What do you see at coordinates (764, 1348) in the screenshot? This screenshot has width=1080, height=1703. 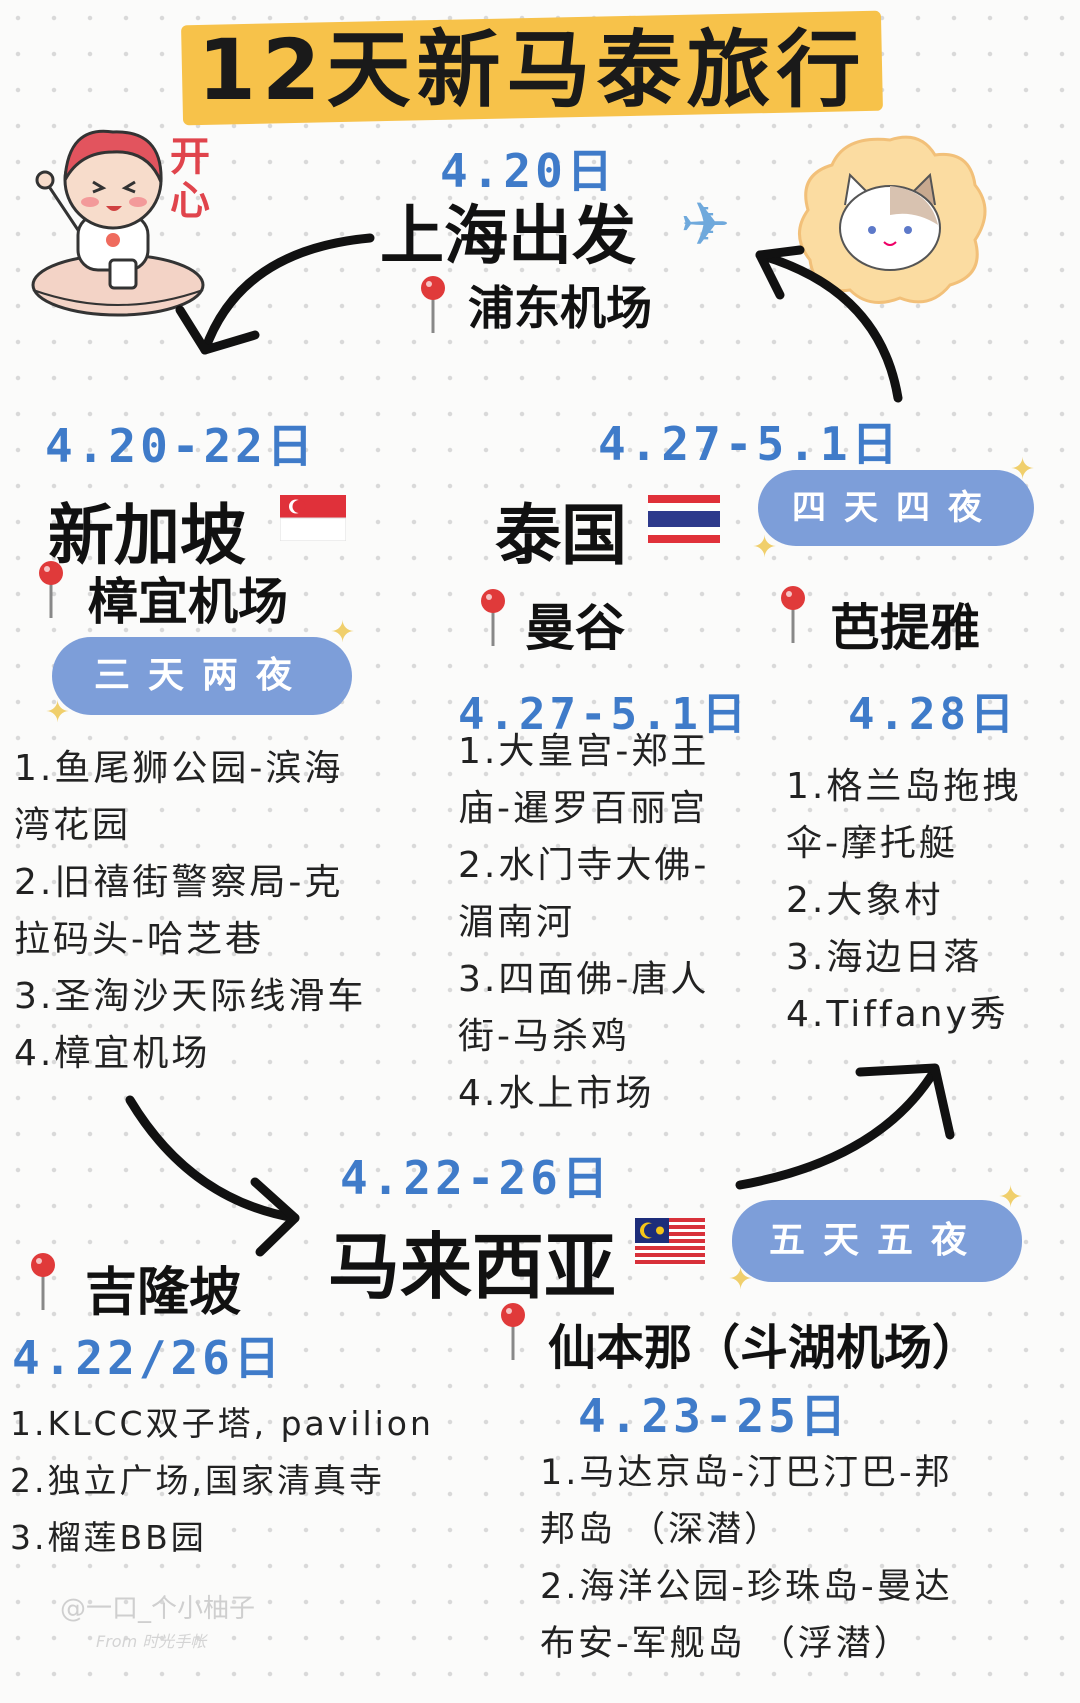 I see `semporna-name: 仙本那（斗湖机场）` at bounding box center [764, 1348].